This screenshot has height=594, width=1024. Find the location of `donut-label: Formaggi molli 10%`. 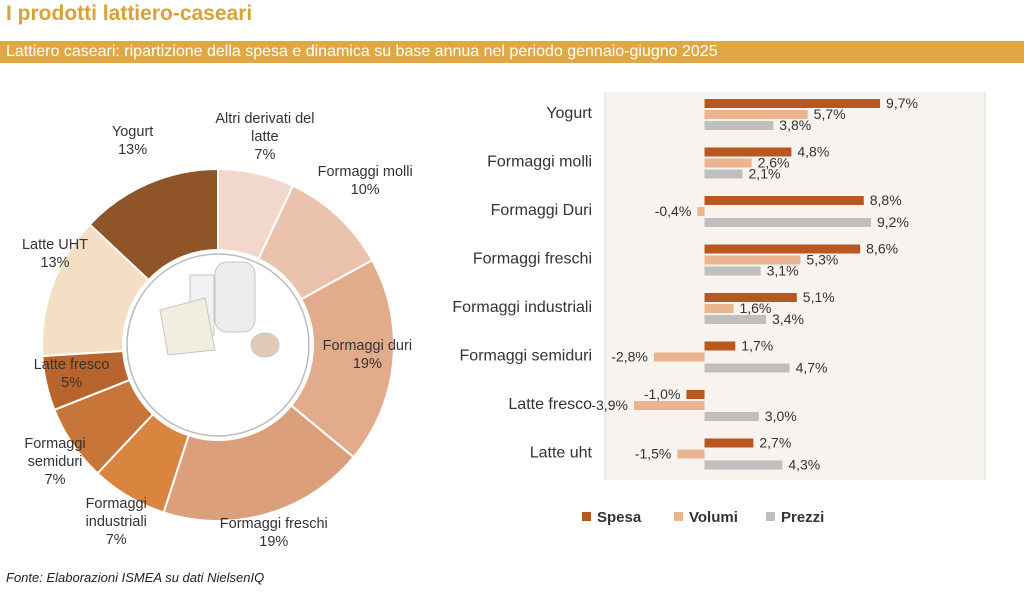

donut-label: Formaggi molli 10% is located at coordinates (365, 181).